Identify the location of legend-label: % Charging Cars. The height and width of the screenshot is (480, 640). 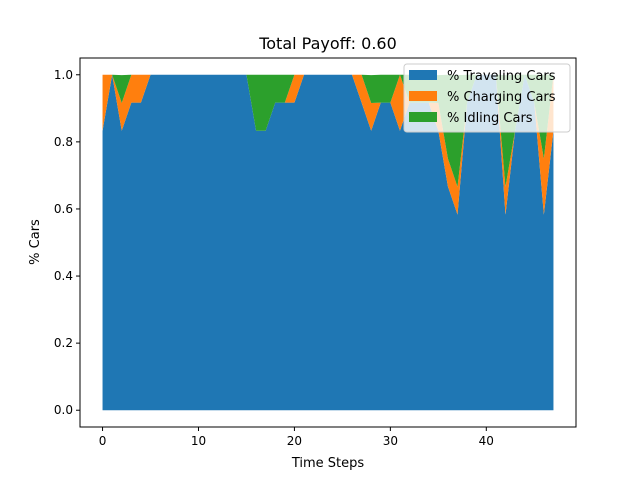
(501, 97).